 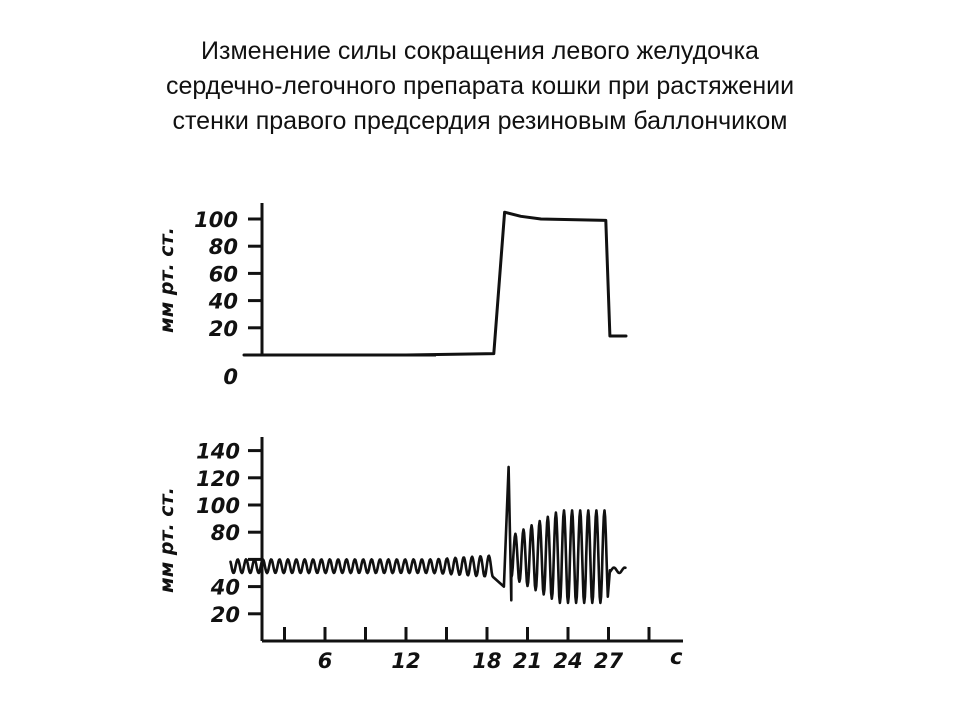 What do you see at coordinates (527, 661) in the screenshot?
I see `bottom-xtick-label: 21` at bounding box center [527, 661].